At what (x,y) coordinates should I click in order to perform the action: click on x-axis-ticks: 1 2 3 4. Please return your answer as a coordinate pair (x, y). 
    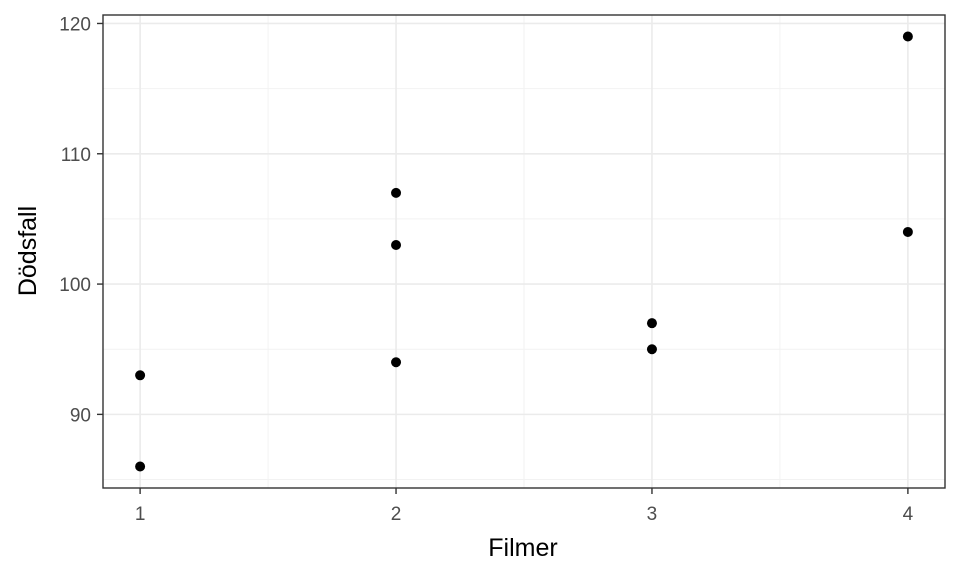
    Looking at the image, I should click on (524, 506).